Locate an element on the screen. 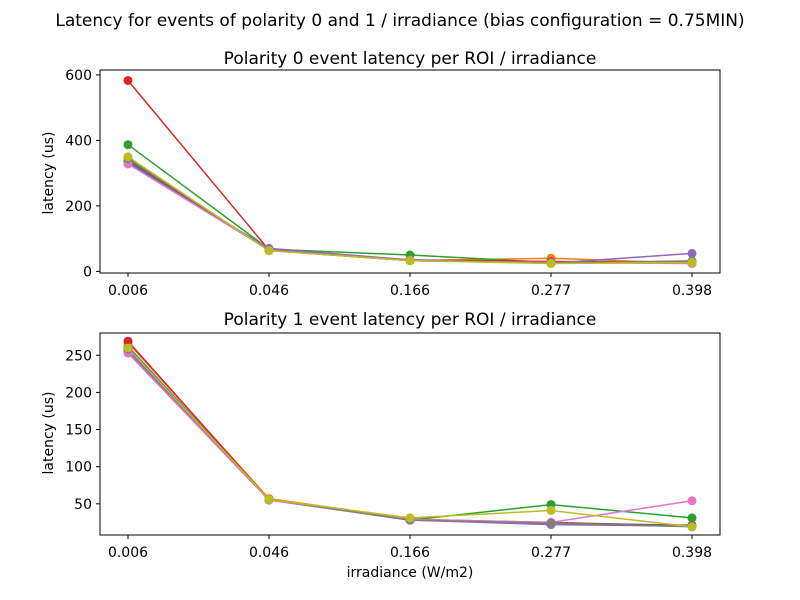 The height and width of the screenshot is (600, 800). top-series-6-line is located at coordinates (410, 211).